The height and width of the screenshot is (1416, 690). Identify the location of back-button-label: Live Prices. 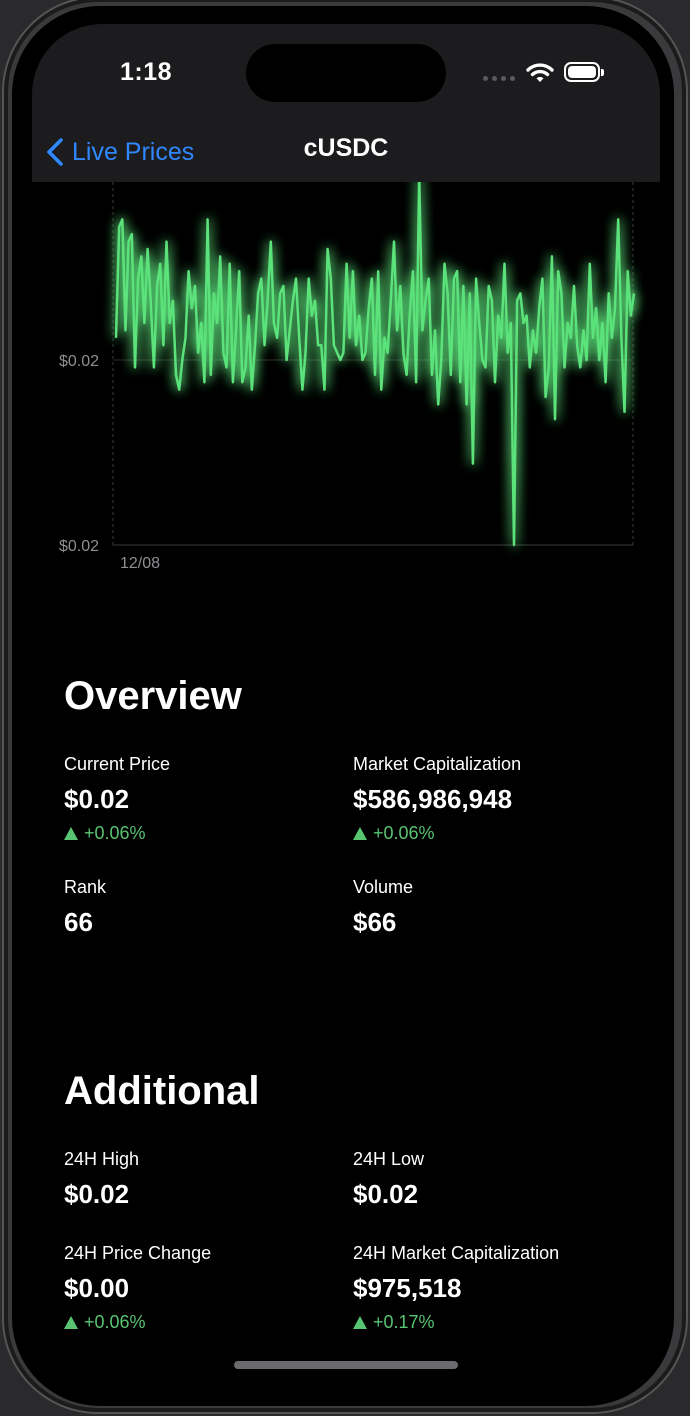
(133, 151).